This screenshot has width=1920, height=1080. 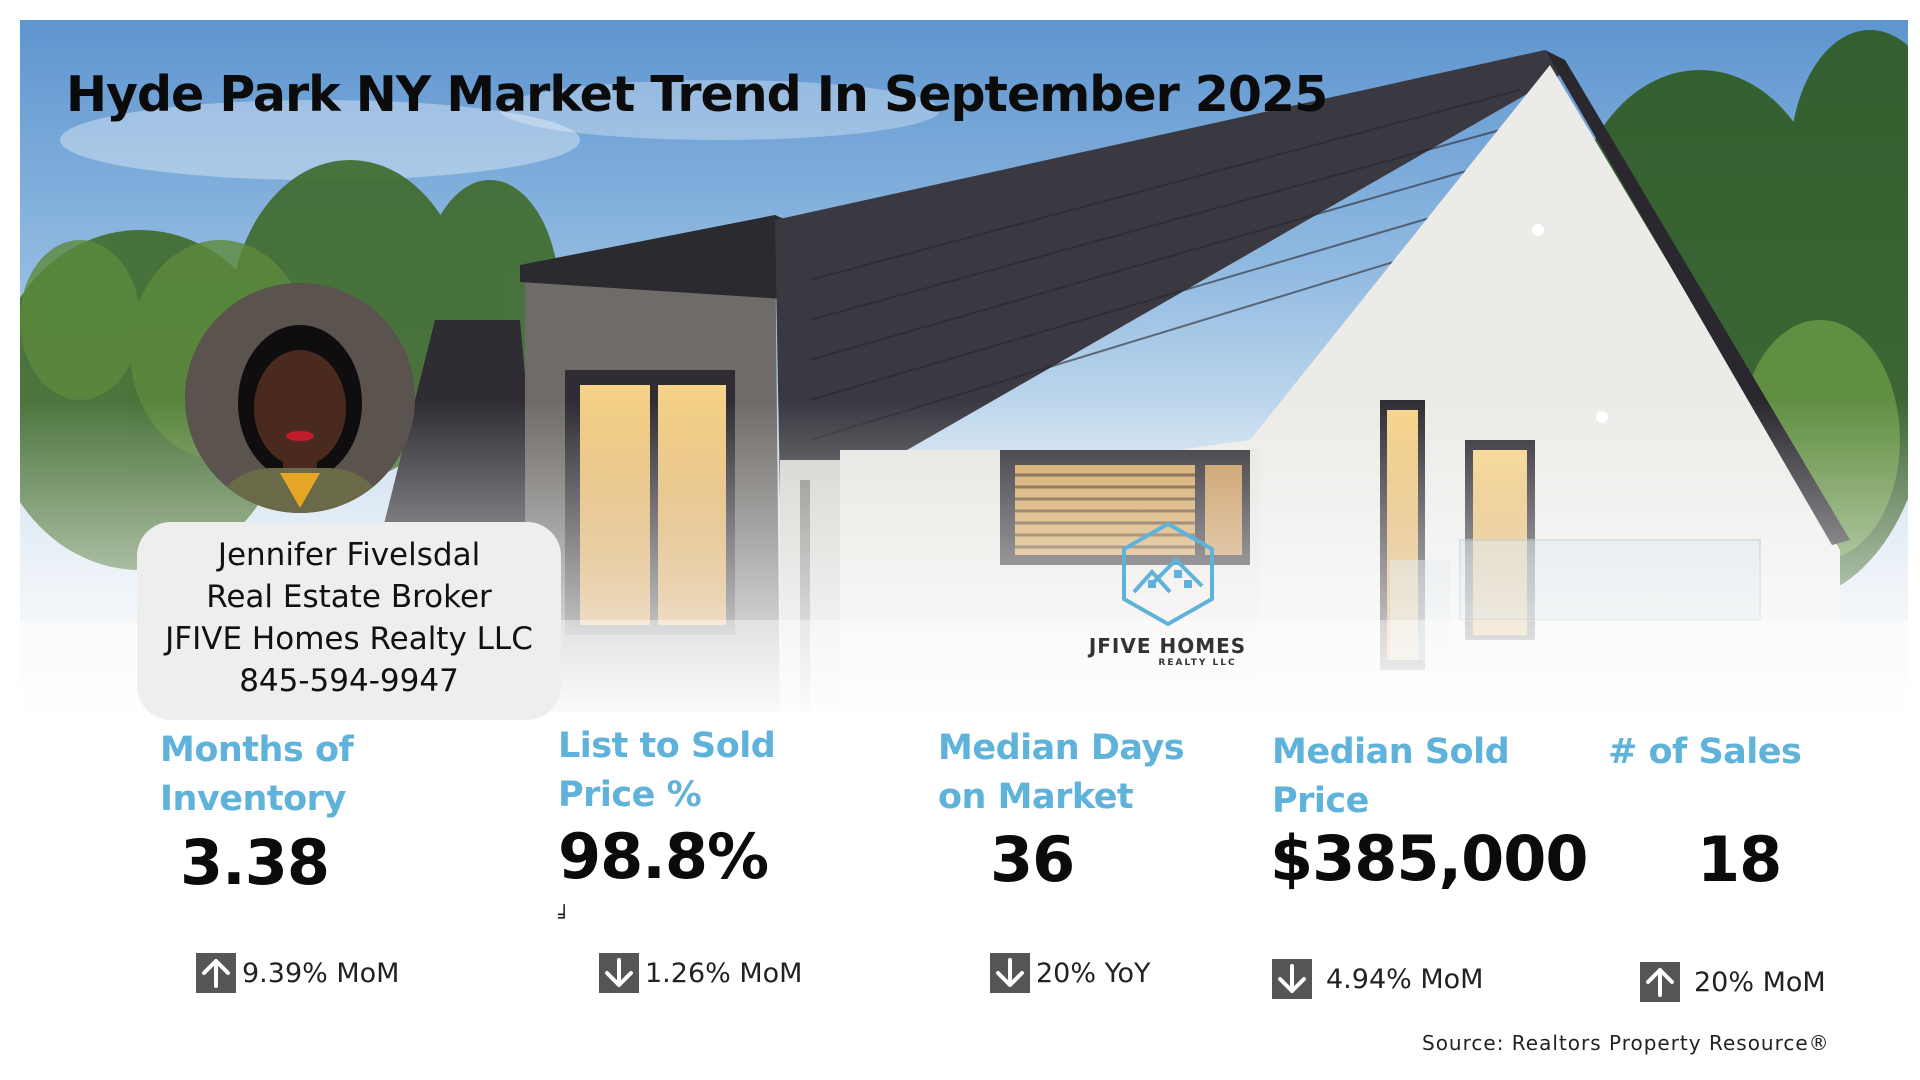 What do you see at coordinates (630, 795) in the screenshot?
I see `stat-label-line: Price %` at bounding box center [630, 795].